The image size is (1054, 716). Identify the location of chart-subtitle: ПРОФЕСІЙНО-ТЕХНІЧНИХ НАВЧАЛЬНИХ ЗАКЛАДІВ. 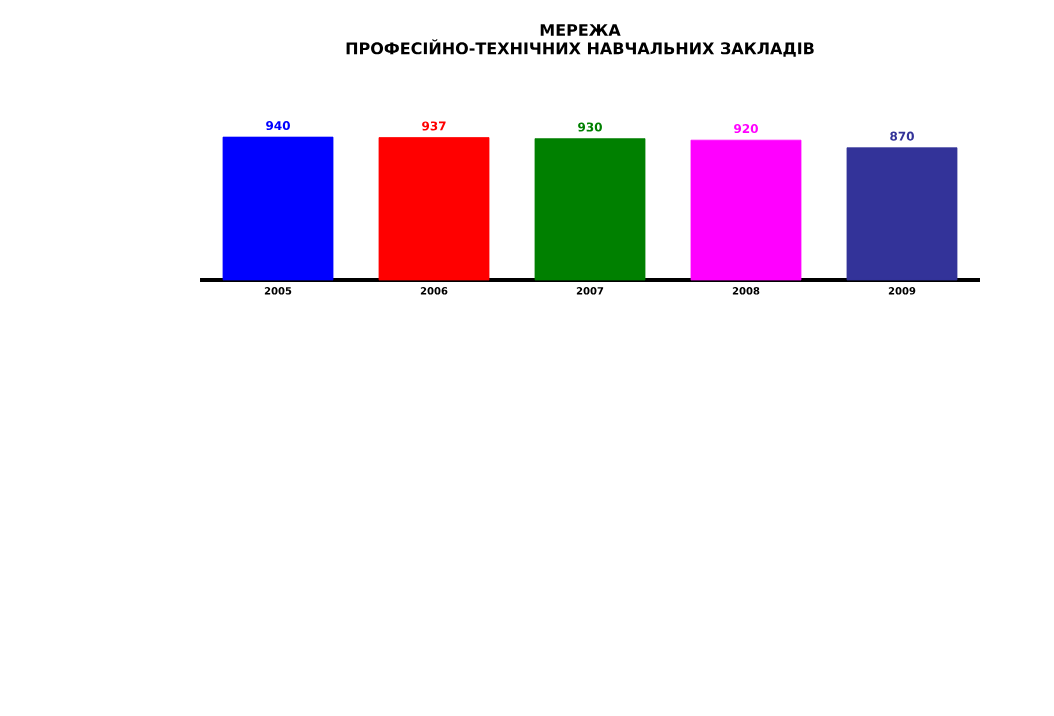
(580, 48).